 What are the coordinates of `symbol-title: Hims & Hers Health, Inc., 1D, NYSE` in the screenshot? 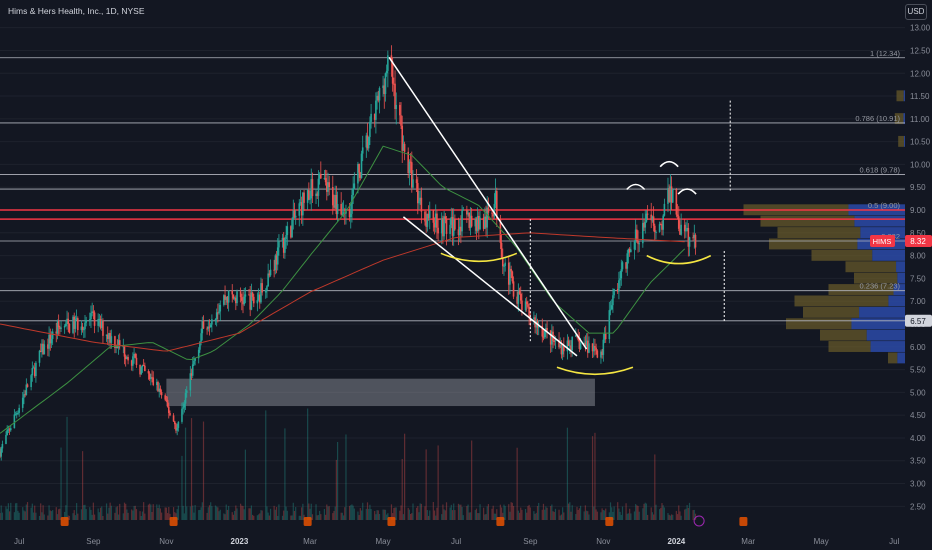 It's located at (76, 11).